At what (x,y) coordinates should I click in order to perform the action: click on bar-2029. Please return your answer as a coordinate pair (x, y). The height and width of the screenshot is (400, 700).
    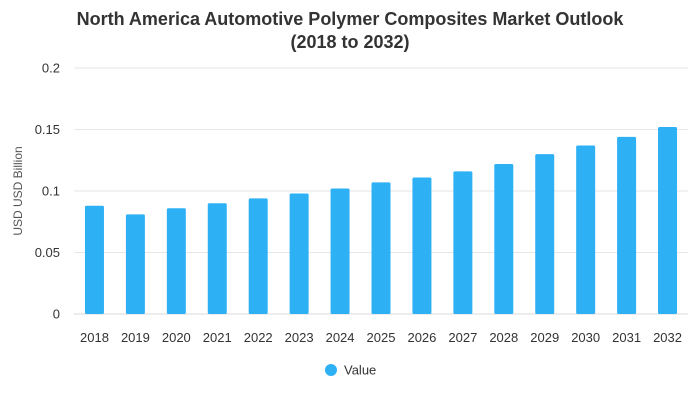
    Looking at the image, I should click on (545, 234).